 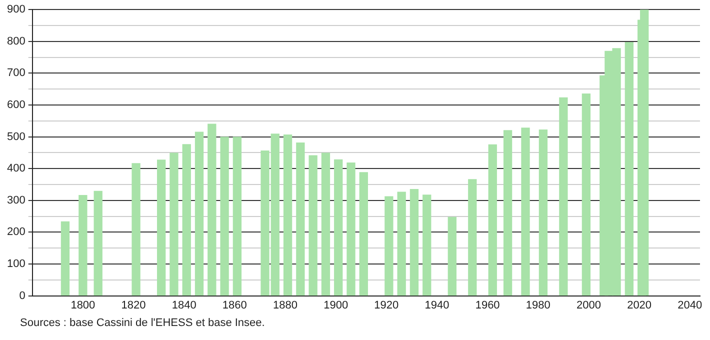 What do you see at coordinates (133, 305) in the screenshot?
I see `x-tick-label: 1820` at bounding box center [133, 305].